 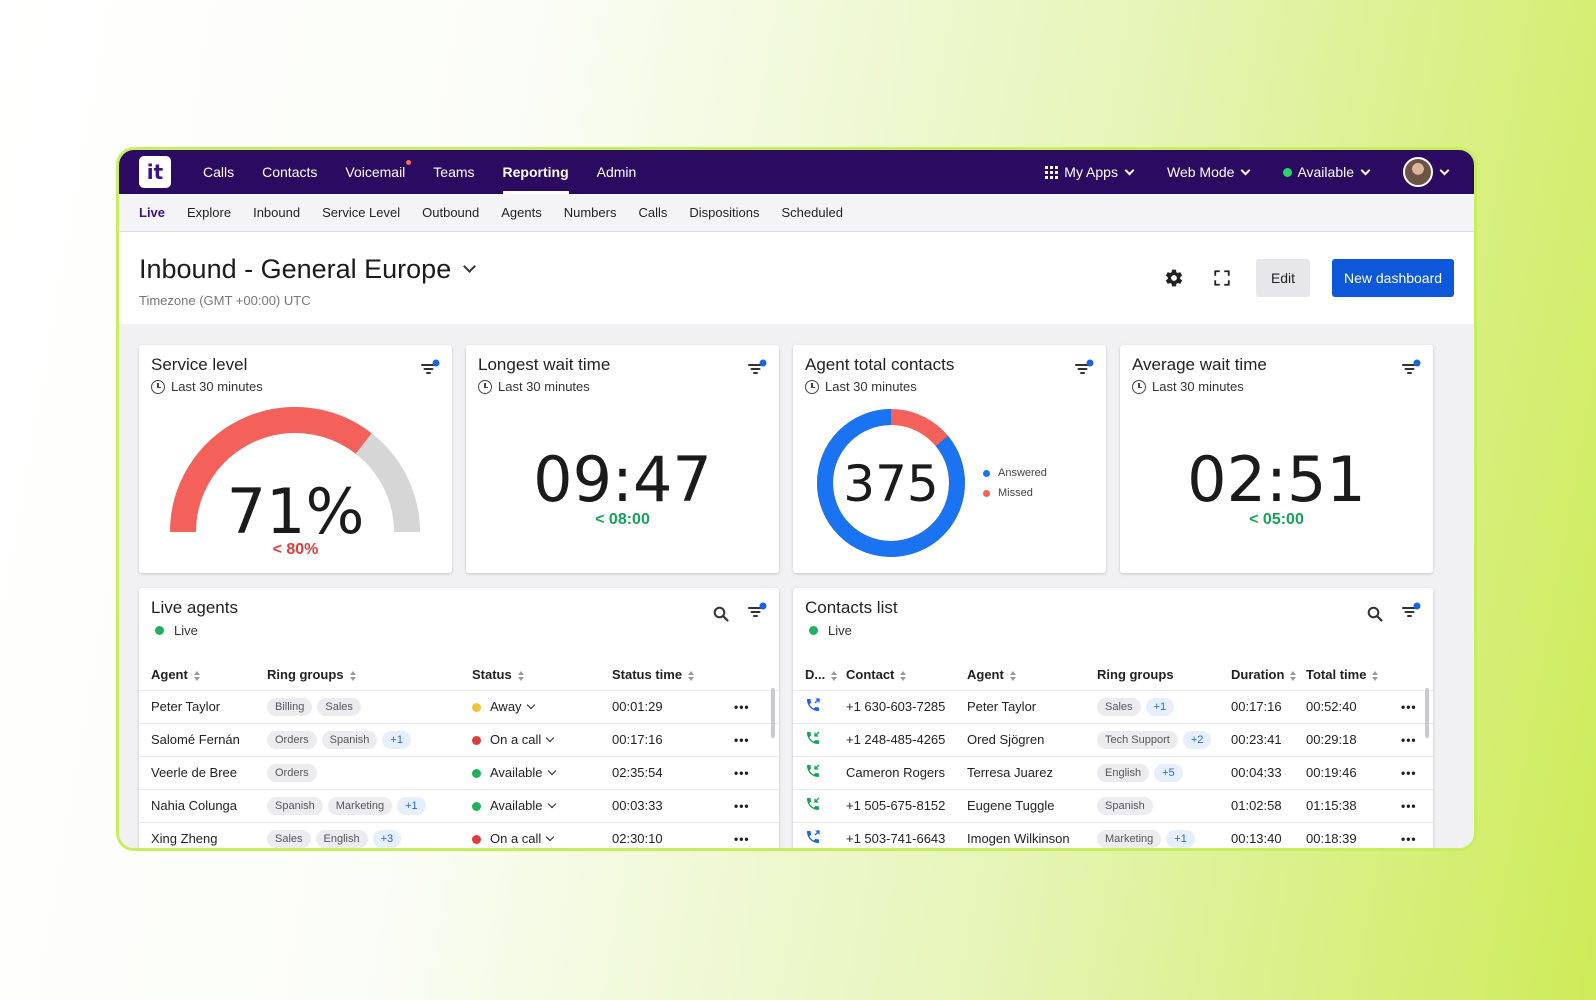 I want to click on settings-button, so click(x=1174, y=278).